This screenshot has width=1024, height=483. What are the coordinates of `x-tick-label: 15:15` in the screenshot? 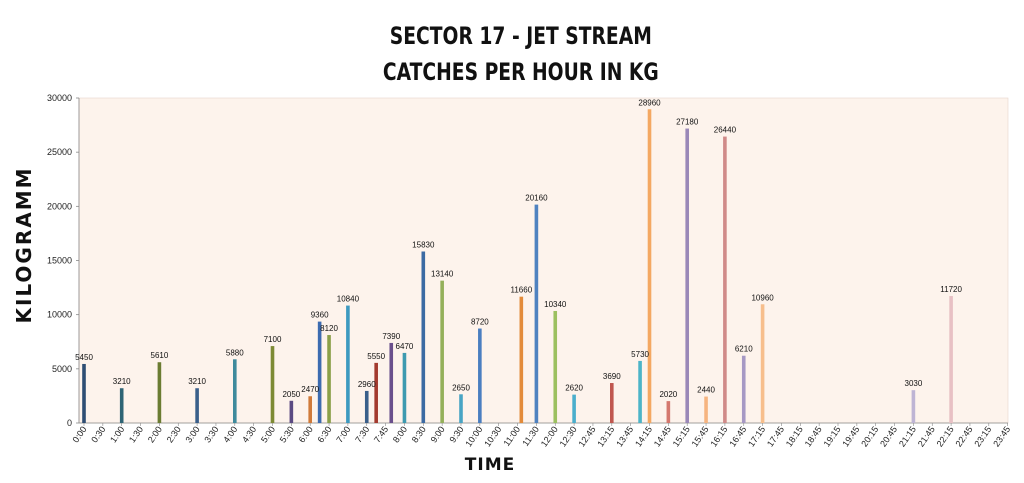 It's located at (681, 436).